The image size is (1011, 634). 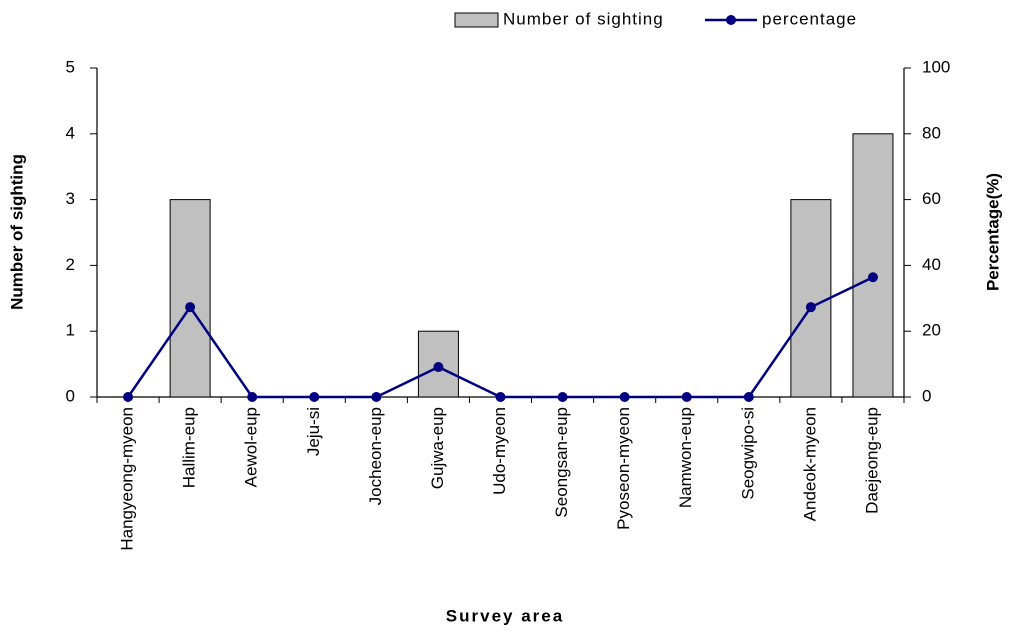 What do you see at coordinates (685, 457) in the screenshot?
I see `x-tick-label: Namwon-eup` at bounding box center [685, 457].